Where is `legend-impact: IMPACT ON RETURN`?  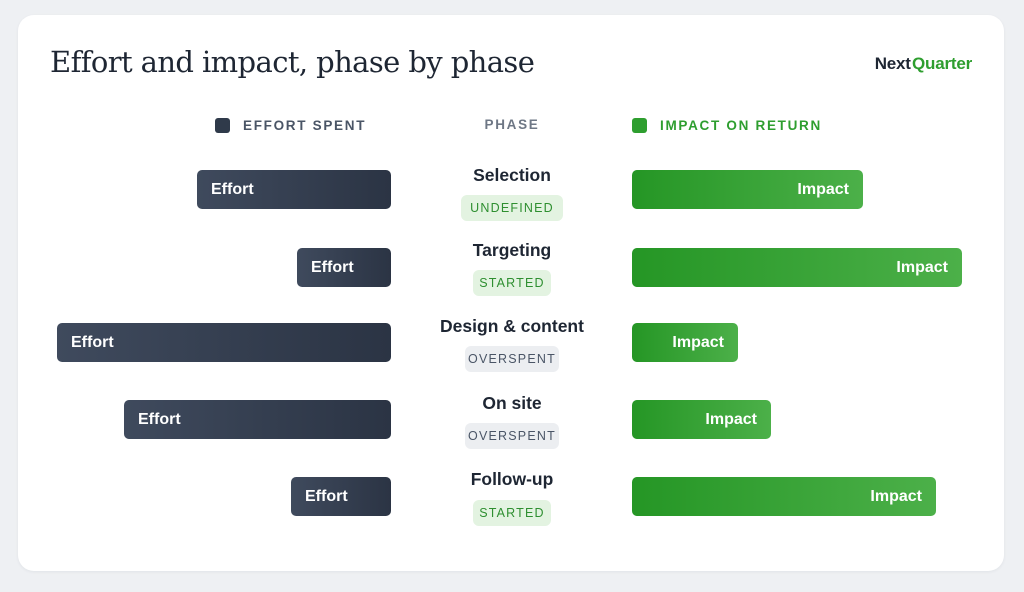 legend-impact: IMPACT ON RETURN is located at coordinates (727, 125).